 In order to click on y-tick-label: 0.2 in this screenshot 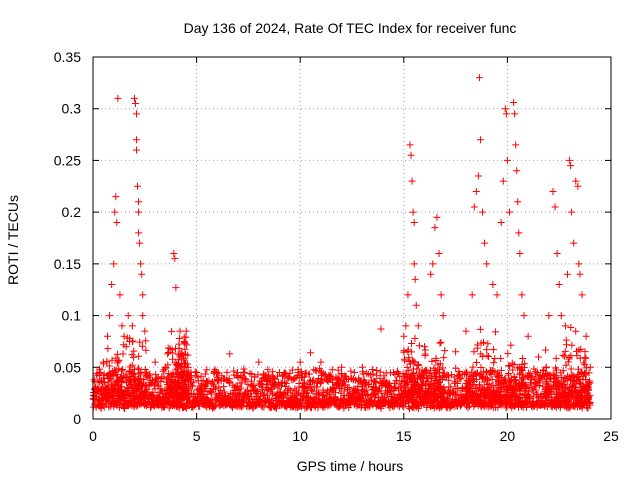, I will do `click(72, 212)`.